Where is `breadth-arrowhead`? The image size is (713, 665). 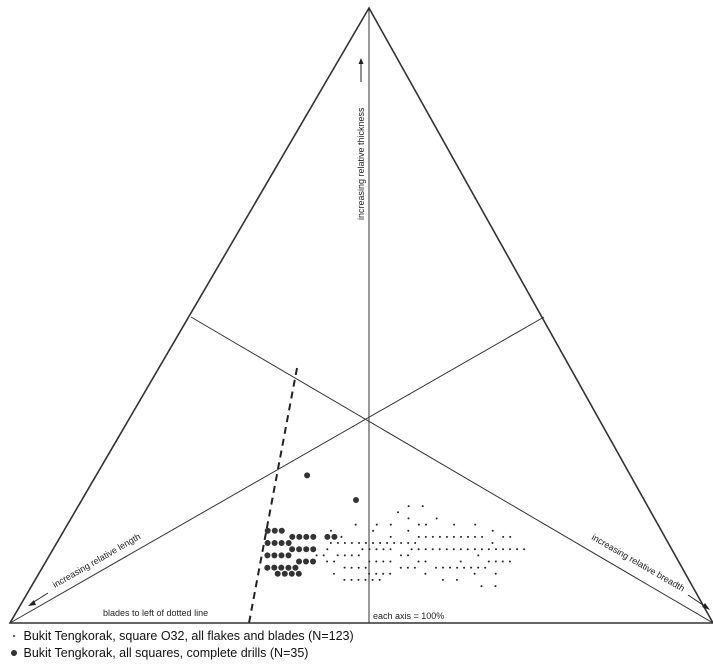
breadth-arrowhead is located at coordinates (706, 606).